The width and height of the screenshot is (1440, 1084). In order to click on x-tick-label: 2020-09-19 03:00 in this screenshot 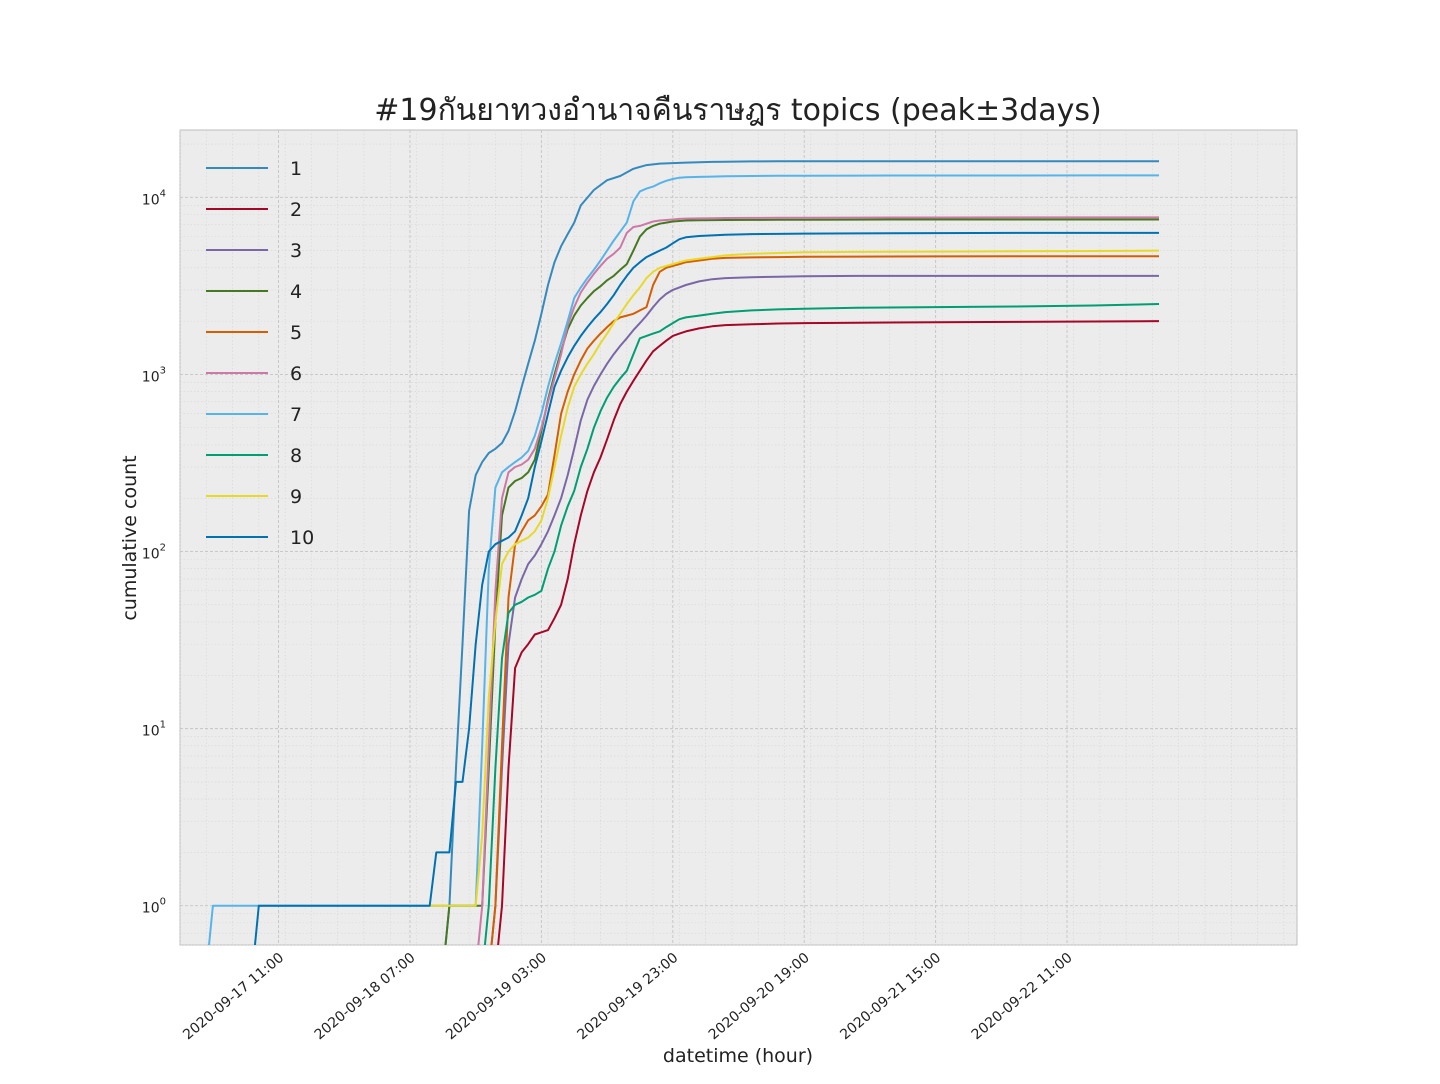, I will do `click(496, 996)`.